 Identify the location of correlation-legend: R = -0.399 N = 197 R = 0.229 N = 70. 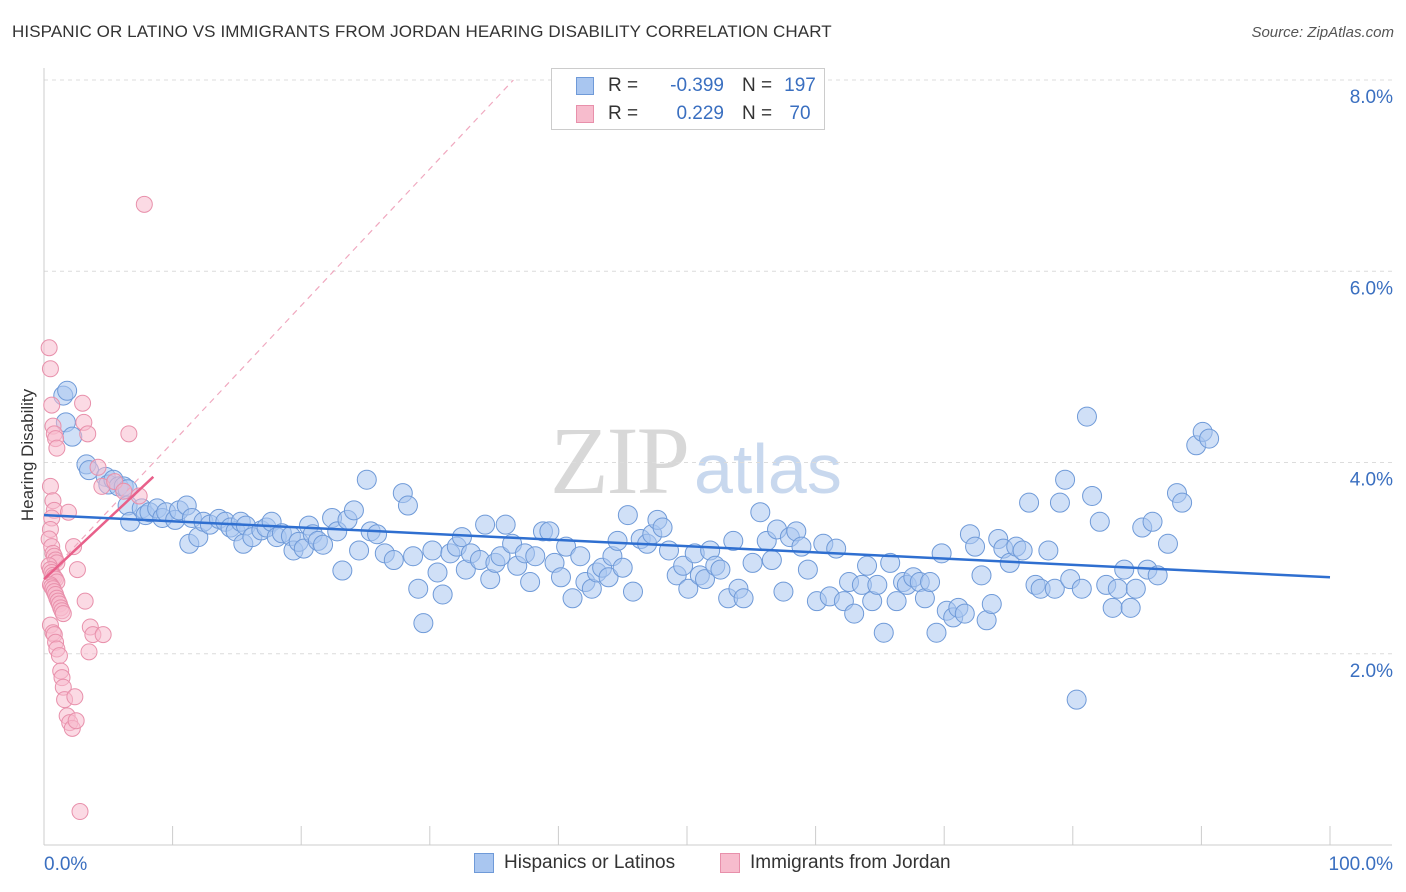
(688, 99).